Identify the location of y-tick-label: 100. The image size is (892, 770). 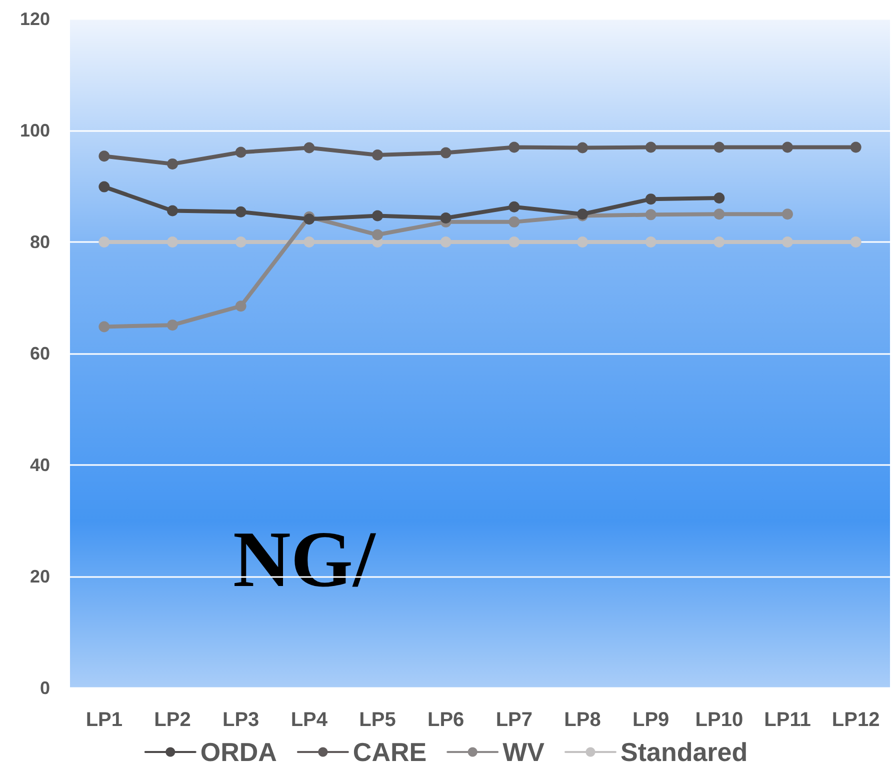
(35, 130).